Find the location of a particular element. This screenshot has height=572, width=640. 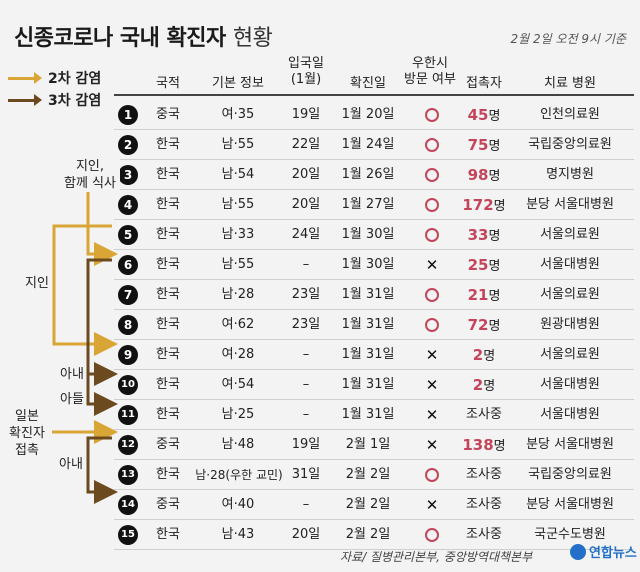

cell-hospital: 서울대병원 is located at coordinates (570, 414).